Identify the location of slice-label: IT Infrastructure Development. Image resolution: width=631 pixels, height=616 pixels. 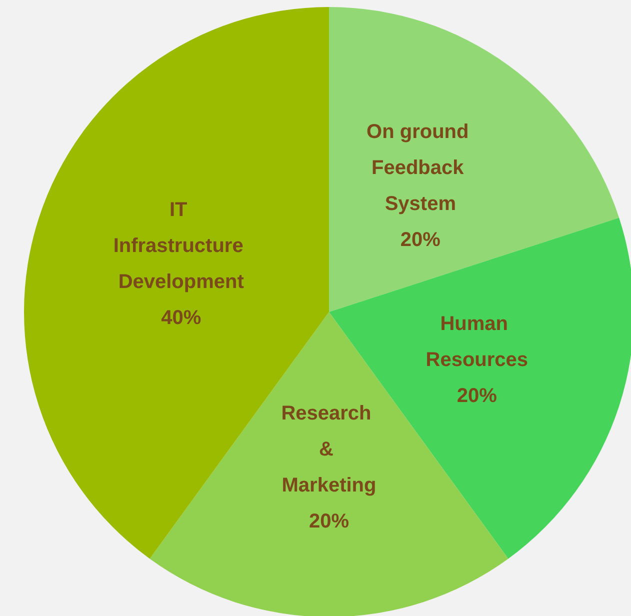
(181, 245).